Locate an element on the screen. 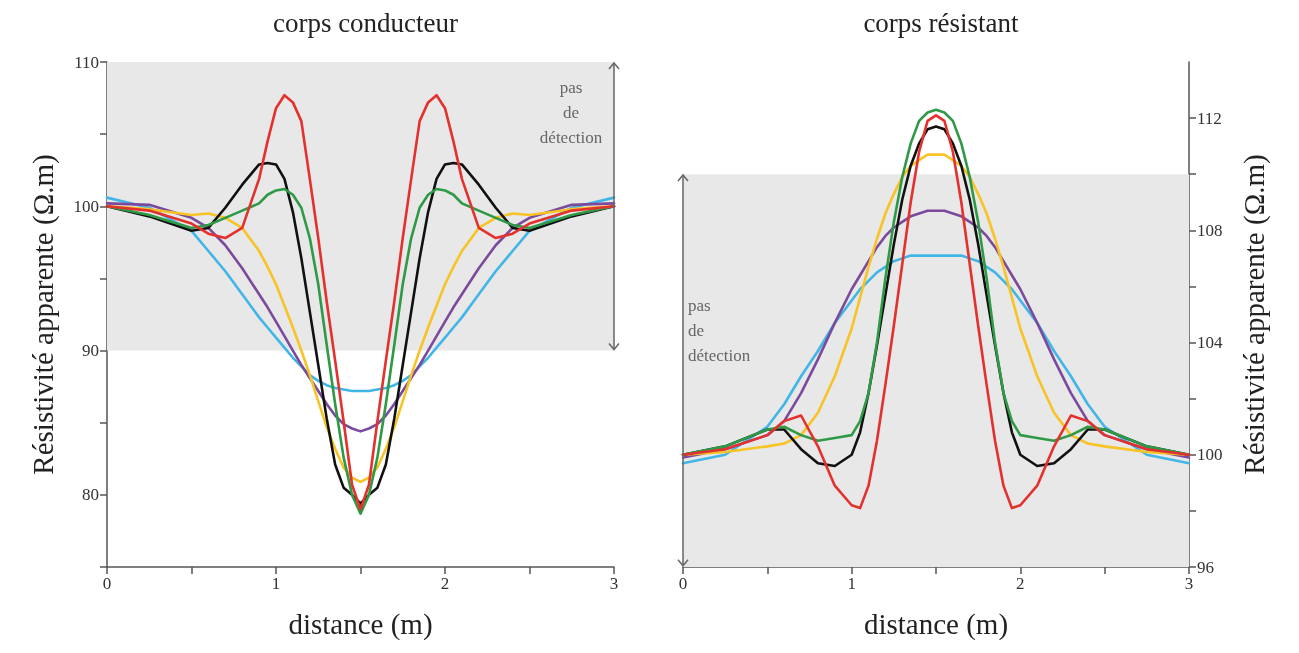 The width and height of the screenshot is (1299, 653). y2-axis-title: Résistivité apparente (Ω.m) is located at coordinates (1254, 314).